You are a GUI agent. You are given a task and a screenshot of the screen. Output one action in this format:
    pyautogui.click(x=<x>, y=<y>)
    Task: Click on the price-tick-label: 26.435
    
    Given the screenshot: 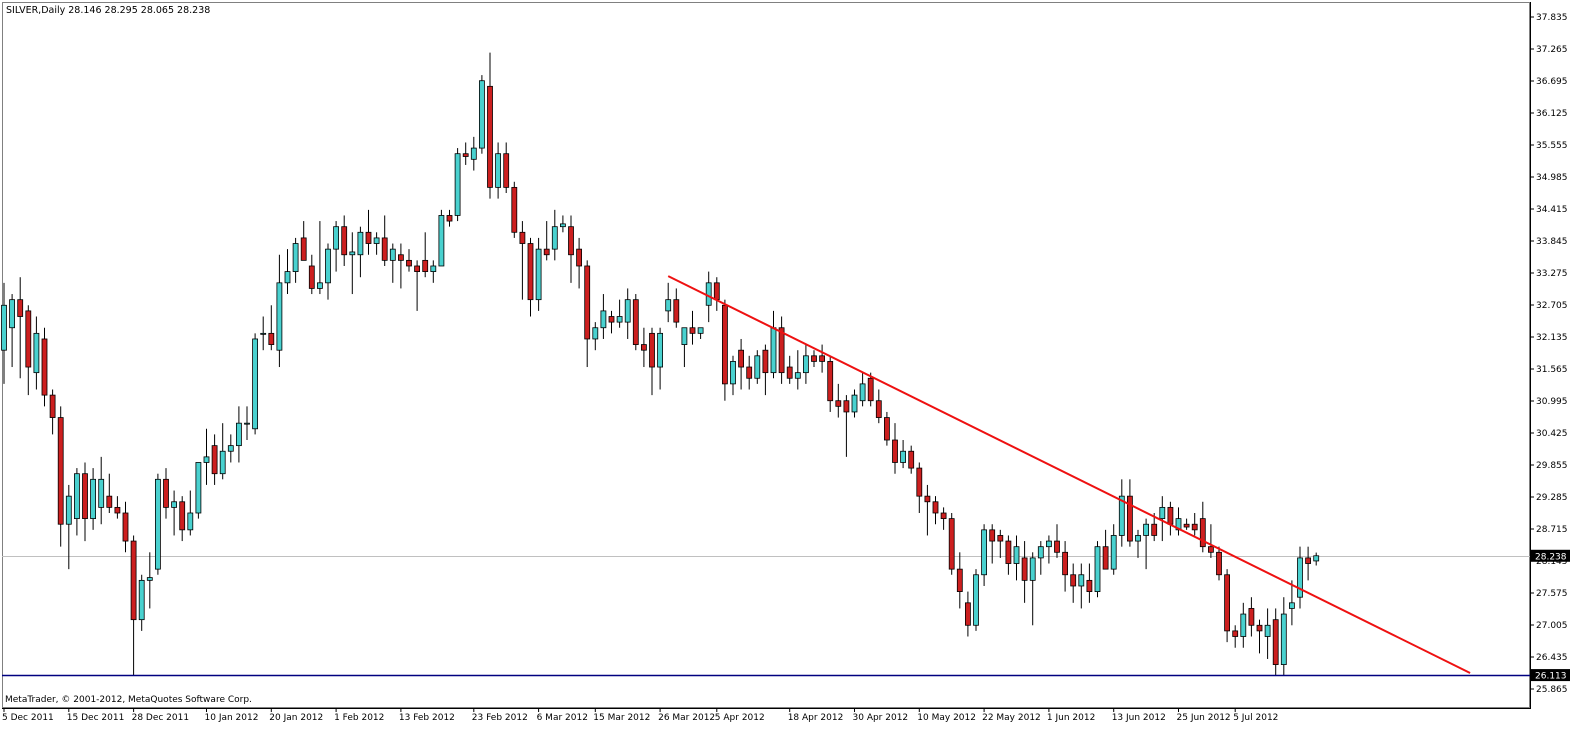 What is the action you would take?
    pyautogui.click(x=1552, y=658)
    